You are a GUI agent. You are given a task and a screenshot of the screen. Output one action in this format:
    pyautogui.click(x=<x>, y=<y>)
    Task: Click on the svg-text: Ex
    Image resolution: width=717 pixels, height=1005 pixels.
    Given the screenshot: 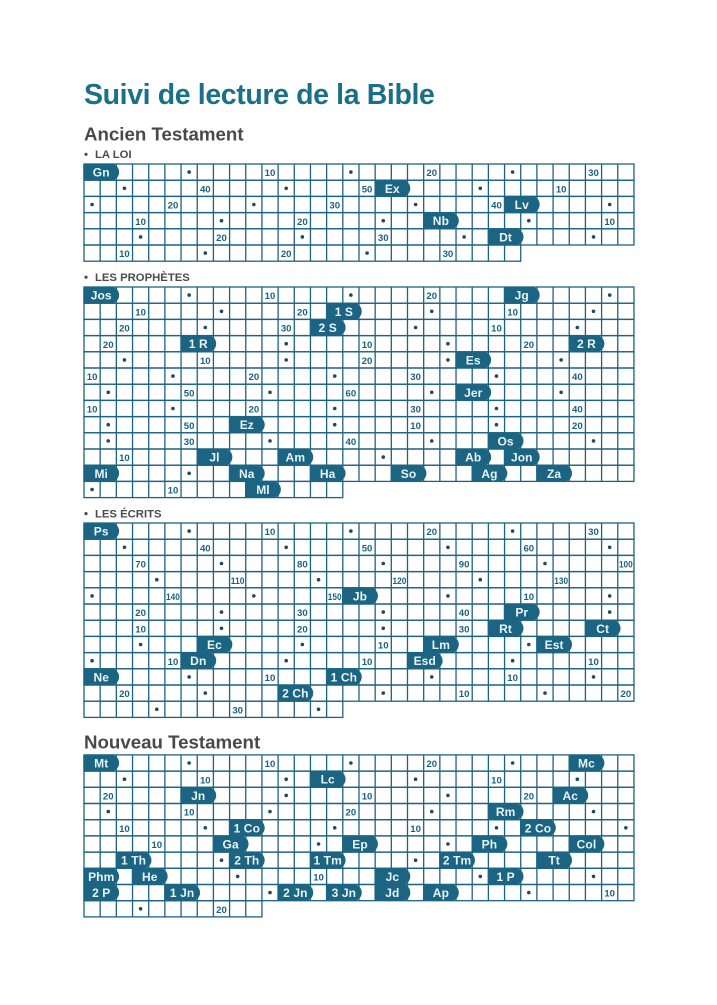 What is the action you would take?
    pyautogui.click(x=392, y=189)
    